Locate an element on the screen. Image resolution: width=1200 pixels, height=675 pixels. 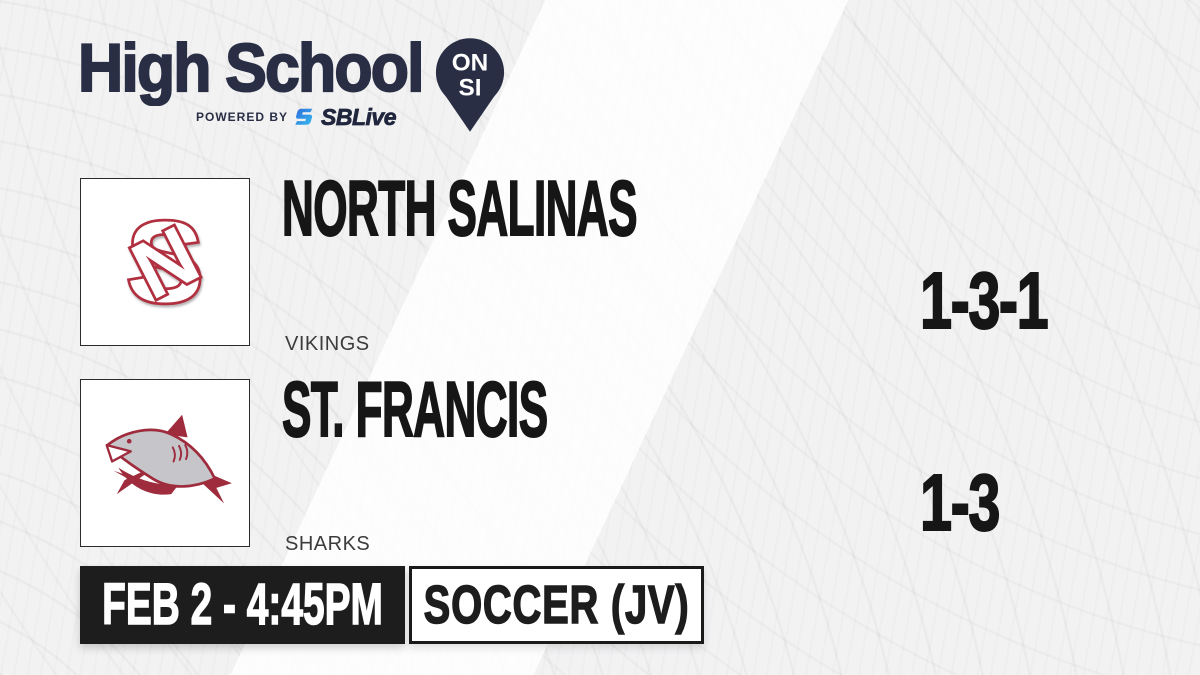
game-event: SOCCER (JV) is located at coordinates (556, 605).